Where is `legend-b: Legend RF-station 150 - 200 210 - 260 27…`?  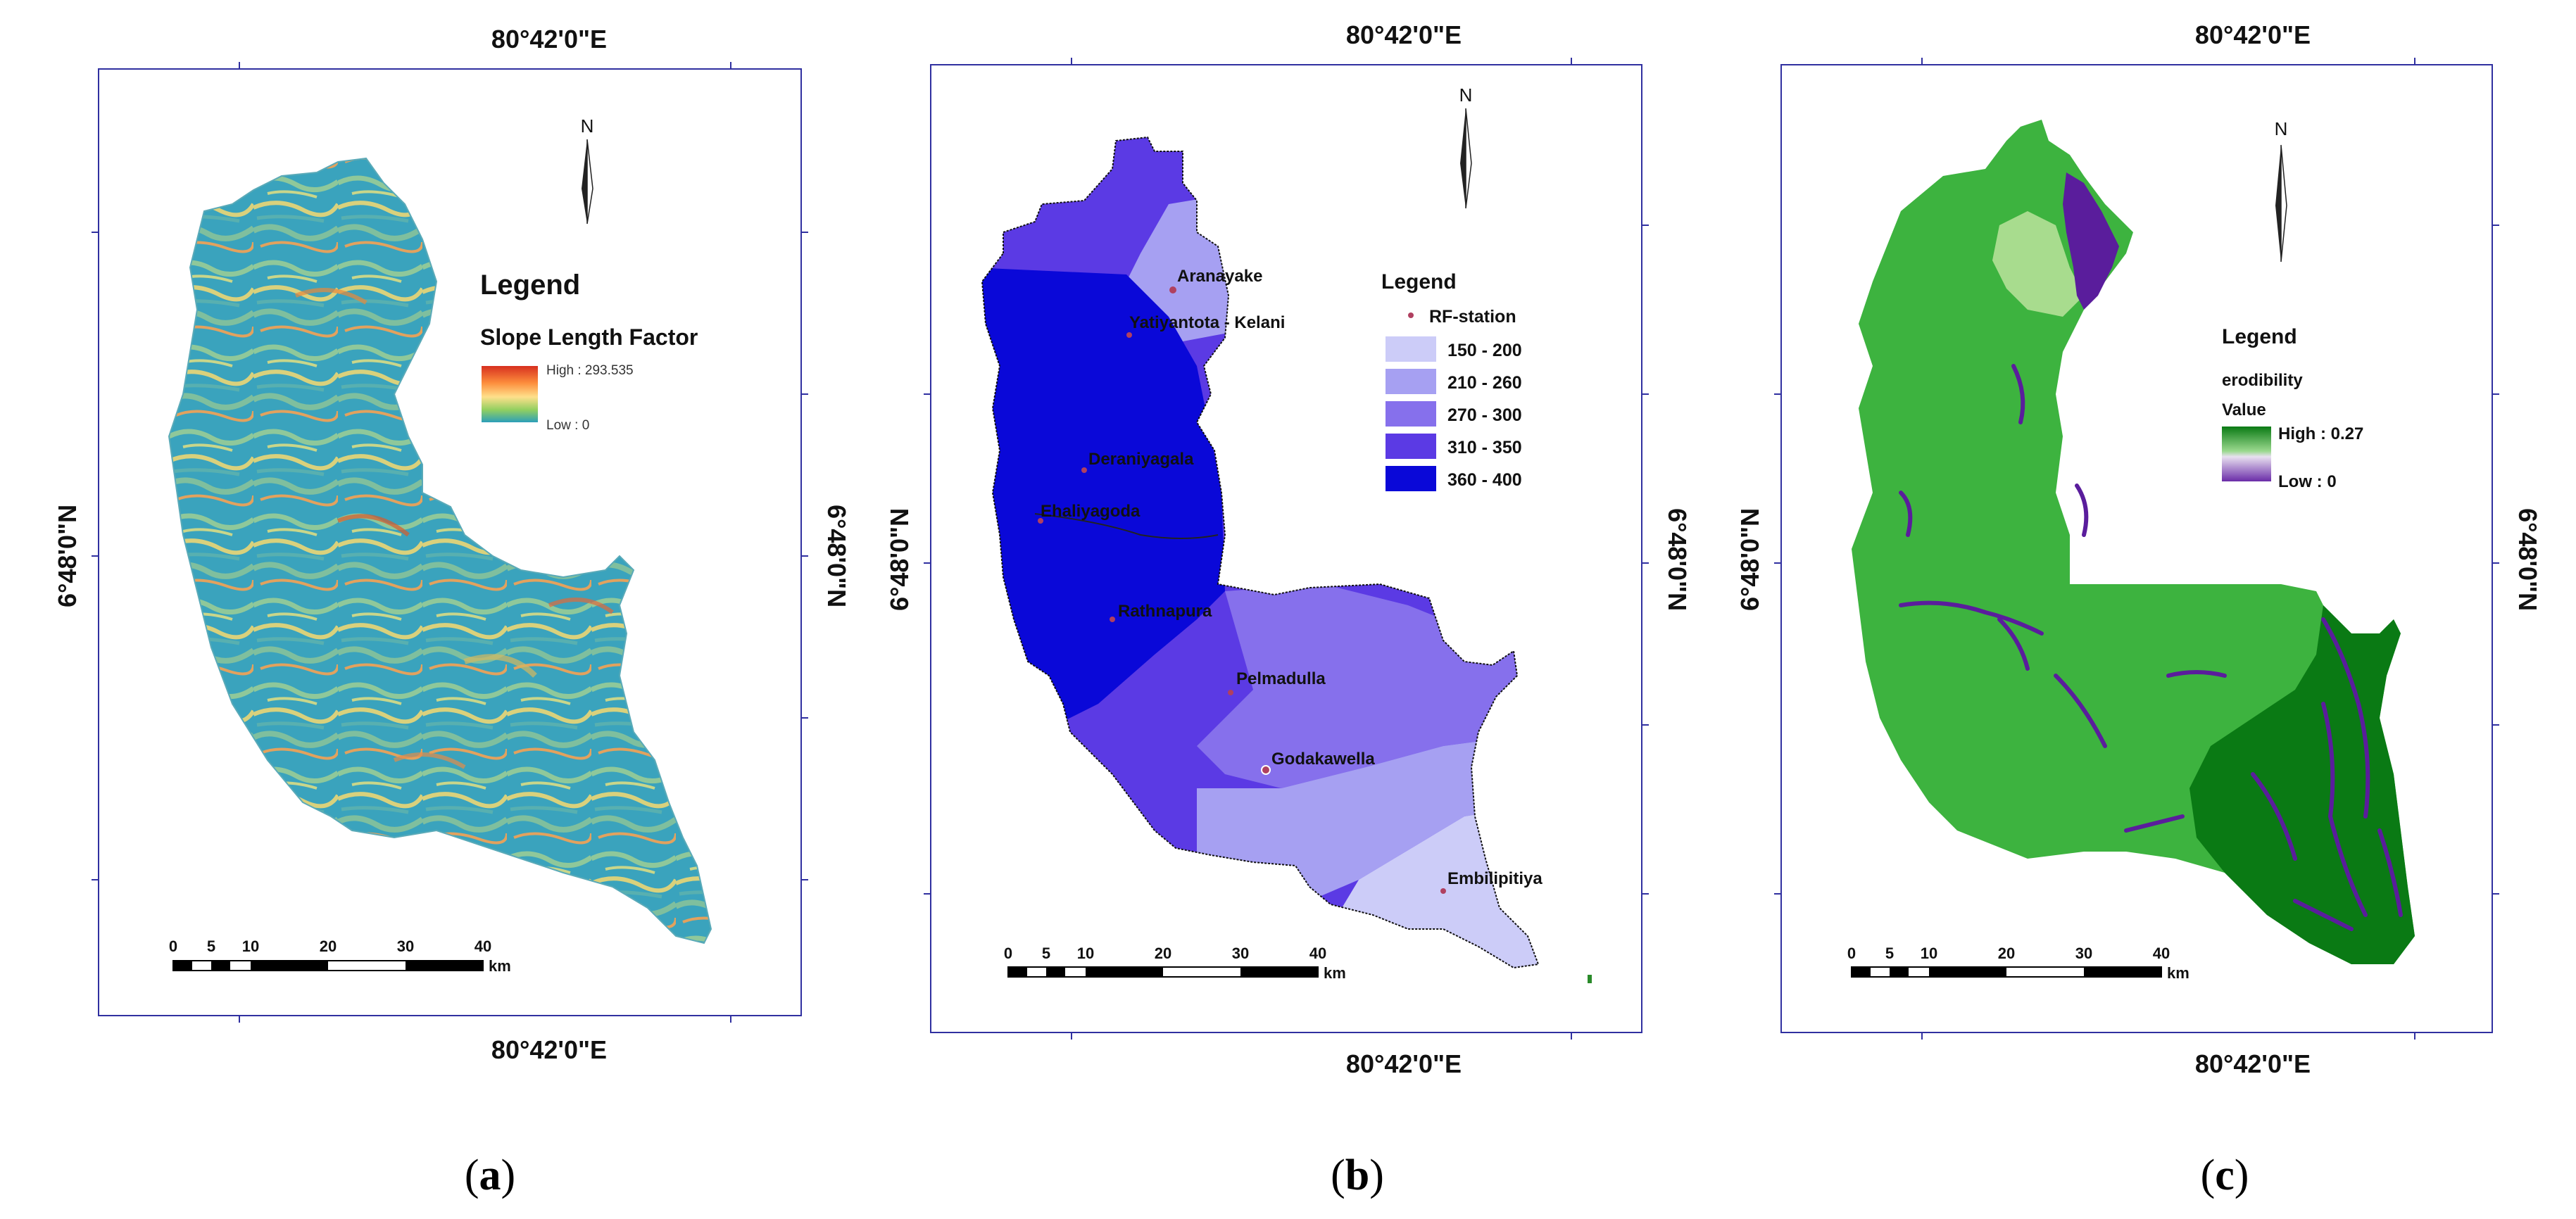 legend-b: Legend RF-station 150 - 200 210 - 260 27… is located at coordinates (1451, 380).